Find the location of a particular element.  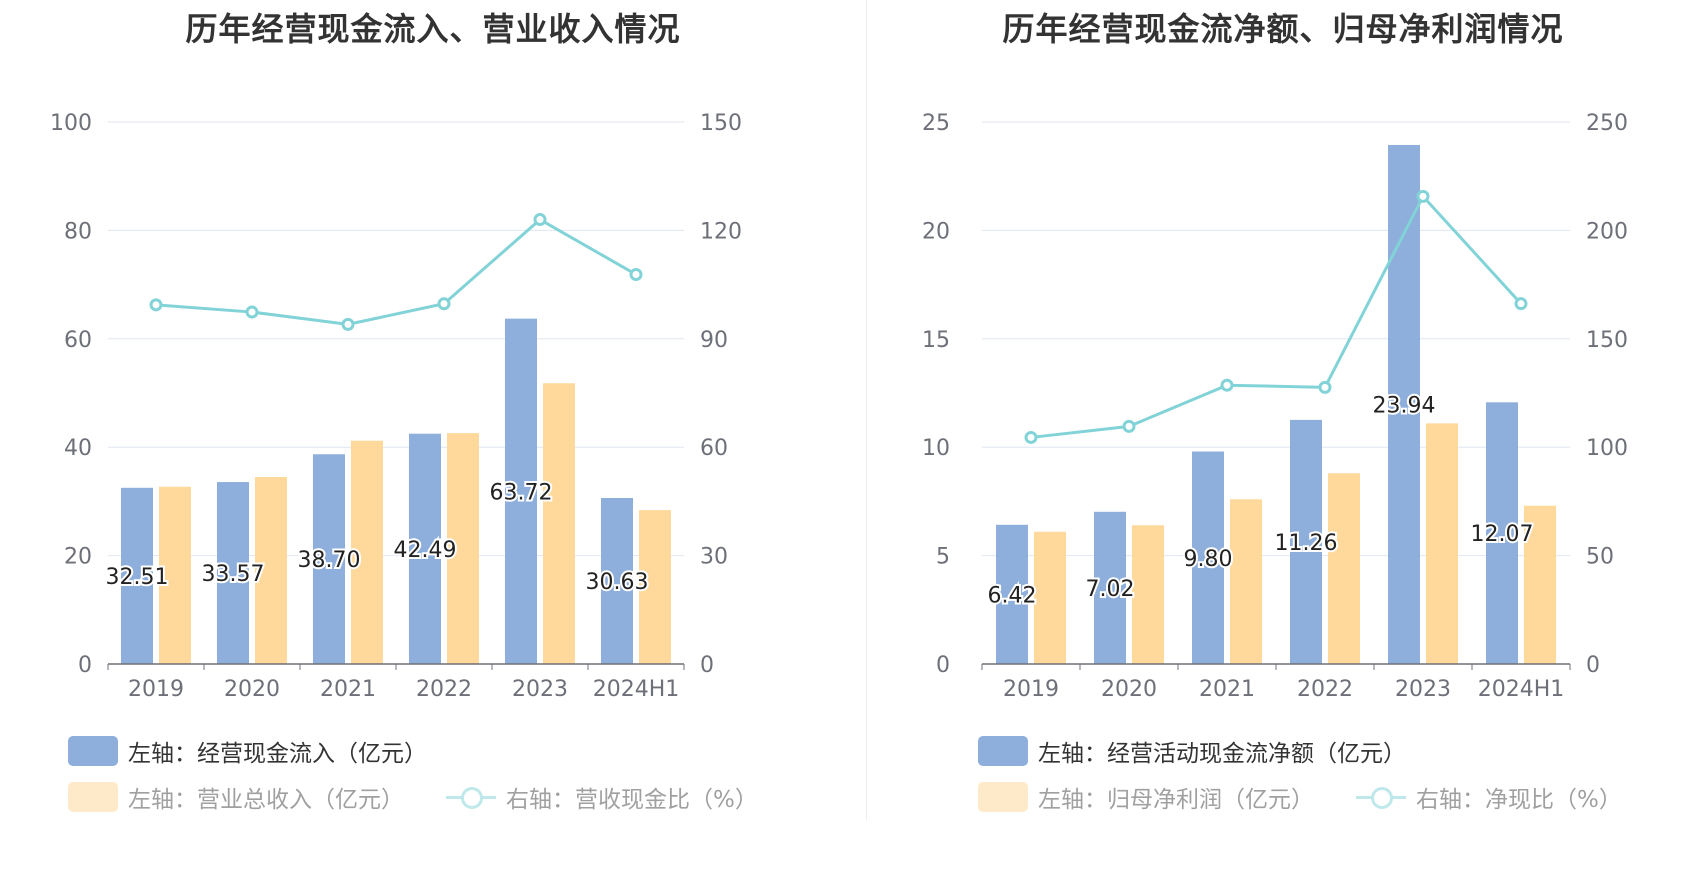

legend-label: 右轴：净现比（%） is located at coordinates (1519, 800).